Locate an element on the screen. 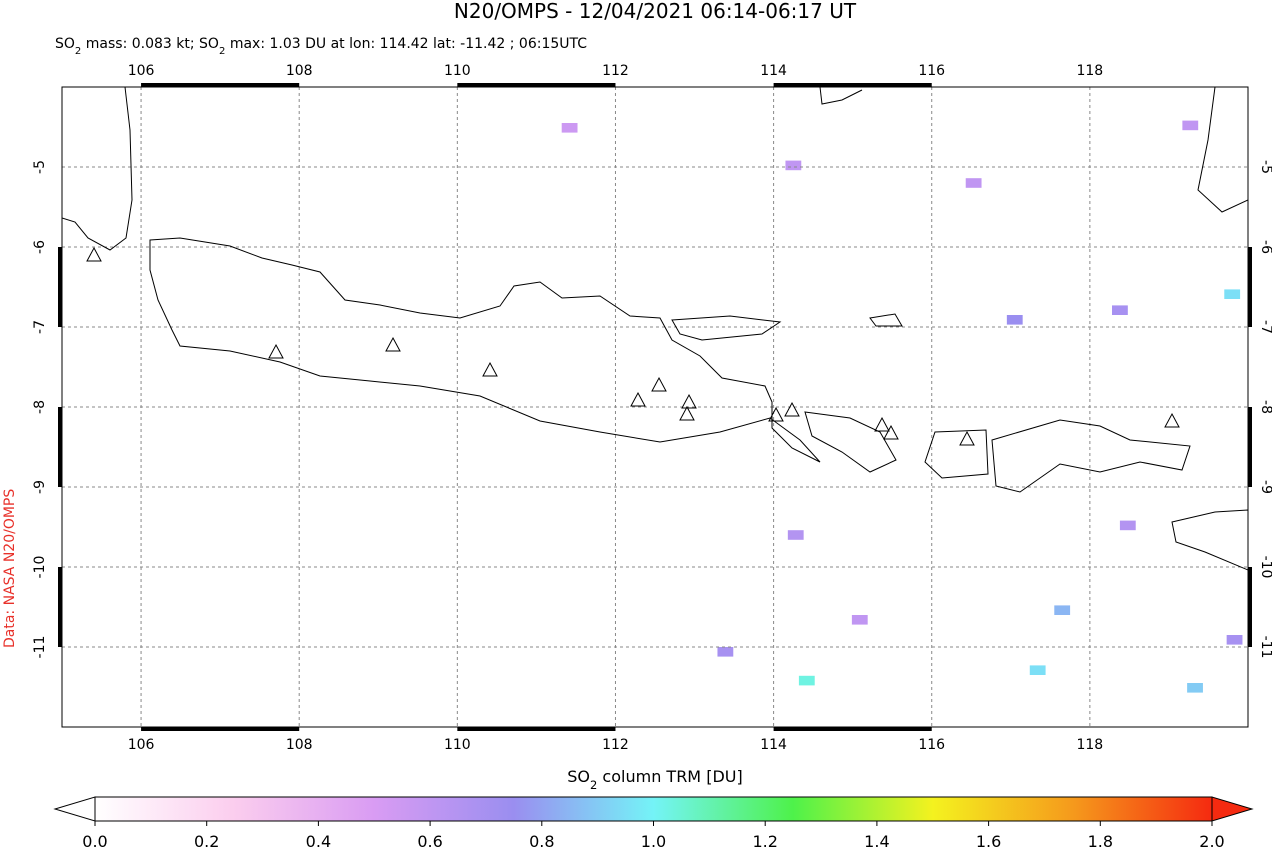 The image size is (1272, 853). colorbar-tick-label: 0.2 is located at coordinates (206, 841).